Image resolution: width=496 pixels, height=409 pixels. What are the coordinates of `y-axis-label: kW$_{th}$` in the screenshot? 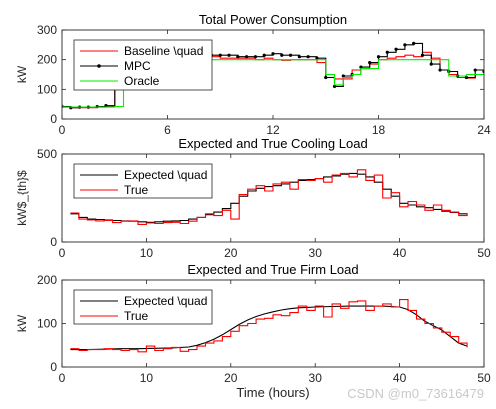 It's located at (22, 198).